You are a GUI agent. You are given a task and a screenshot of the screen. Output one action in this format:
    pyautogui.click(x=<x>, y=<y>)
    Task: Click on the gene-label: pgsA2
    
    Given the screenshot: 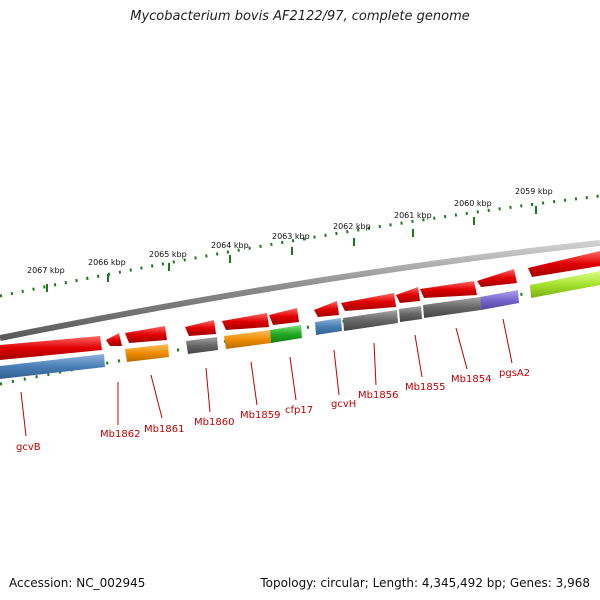 What is the action you would take?
    pyautogui.click(x=514, y=373)
    